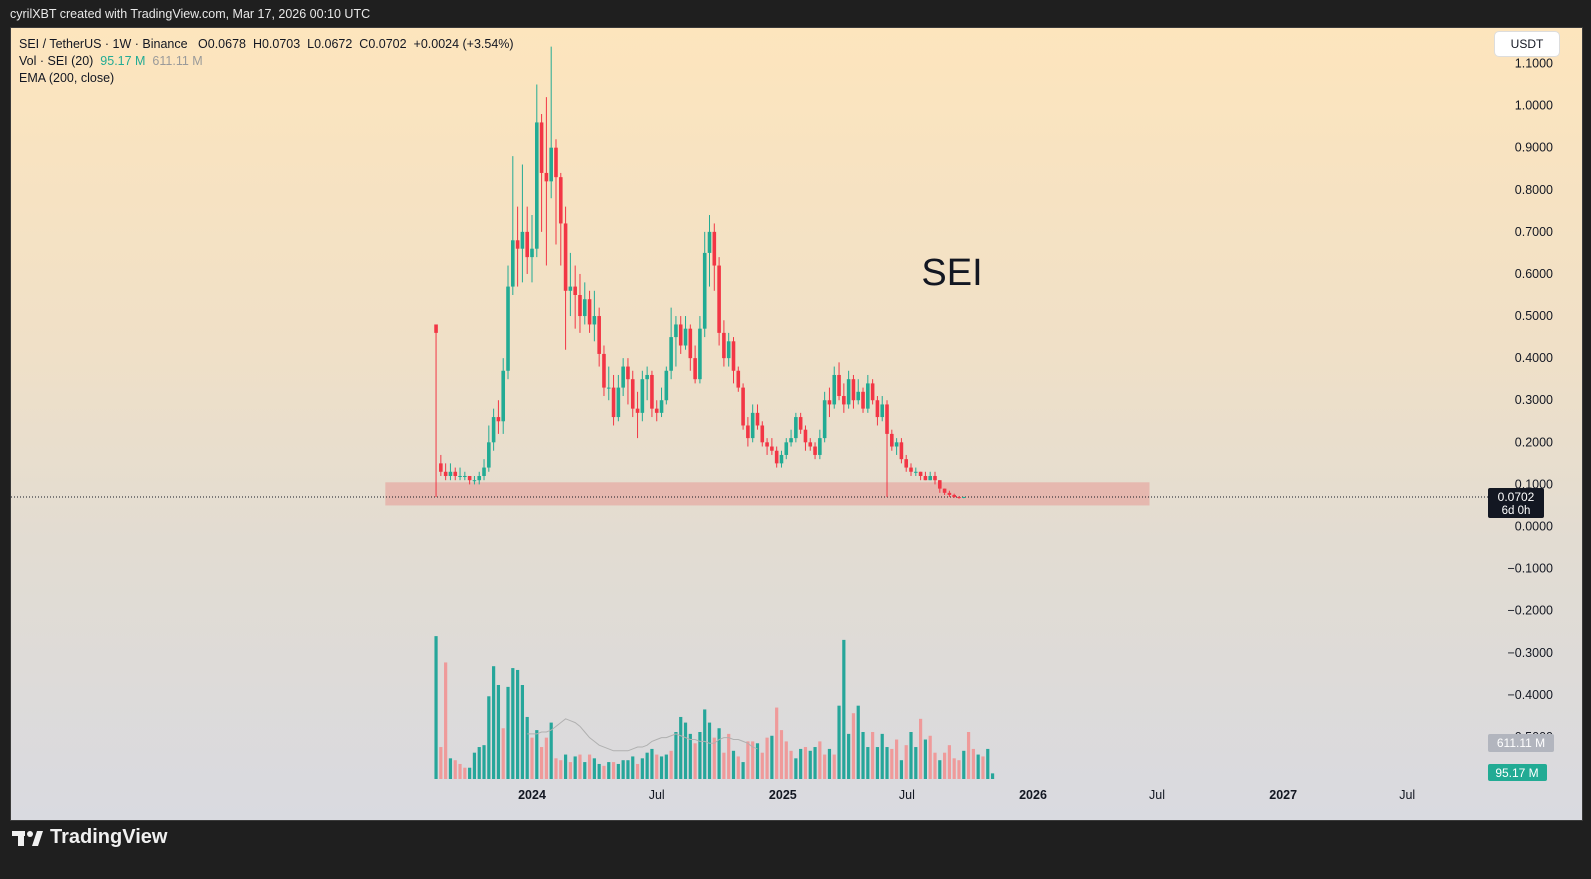  What do you see at coordinates (103, 44) in the screenshot?
I see `symbol-label: SEI / TetherUS · 1W · Binance` at bounding box center [103, 44].